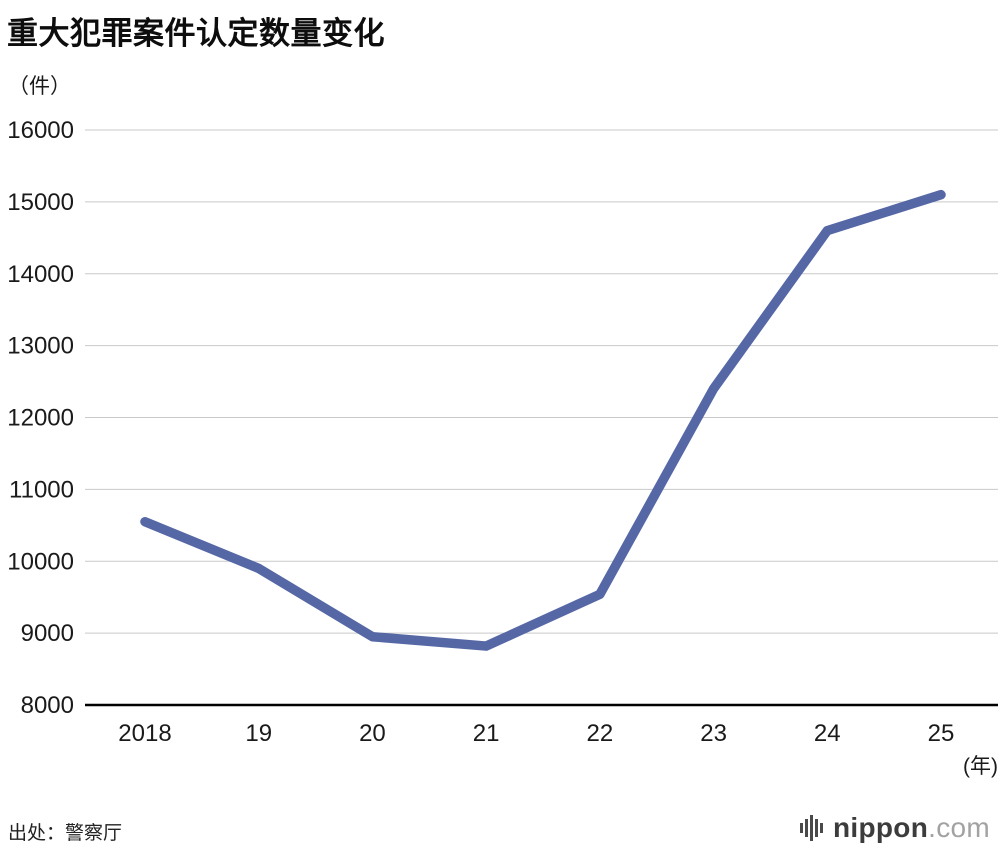  Describe the element at coordinates (40, 346) in the screenshot. I see `y-tick-label: 13000` at that location.